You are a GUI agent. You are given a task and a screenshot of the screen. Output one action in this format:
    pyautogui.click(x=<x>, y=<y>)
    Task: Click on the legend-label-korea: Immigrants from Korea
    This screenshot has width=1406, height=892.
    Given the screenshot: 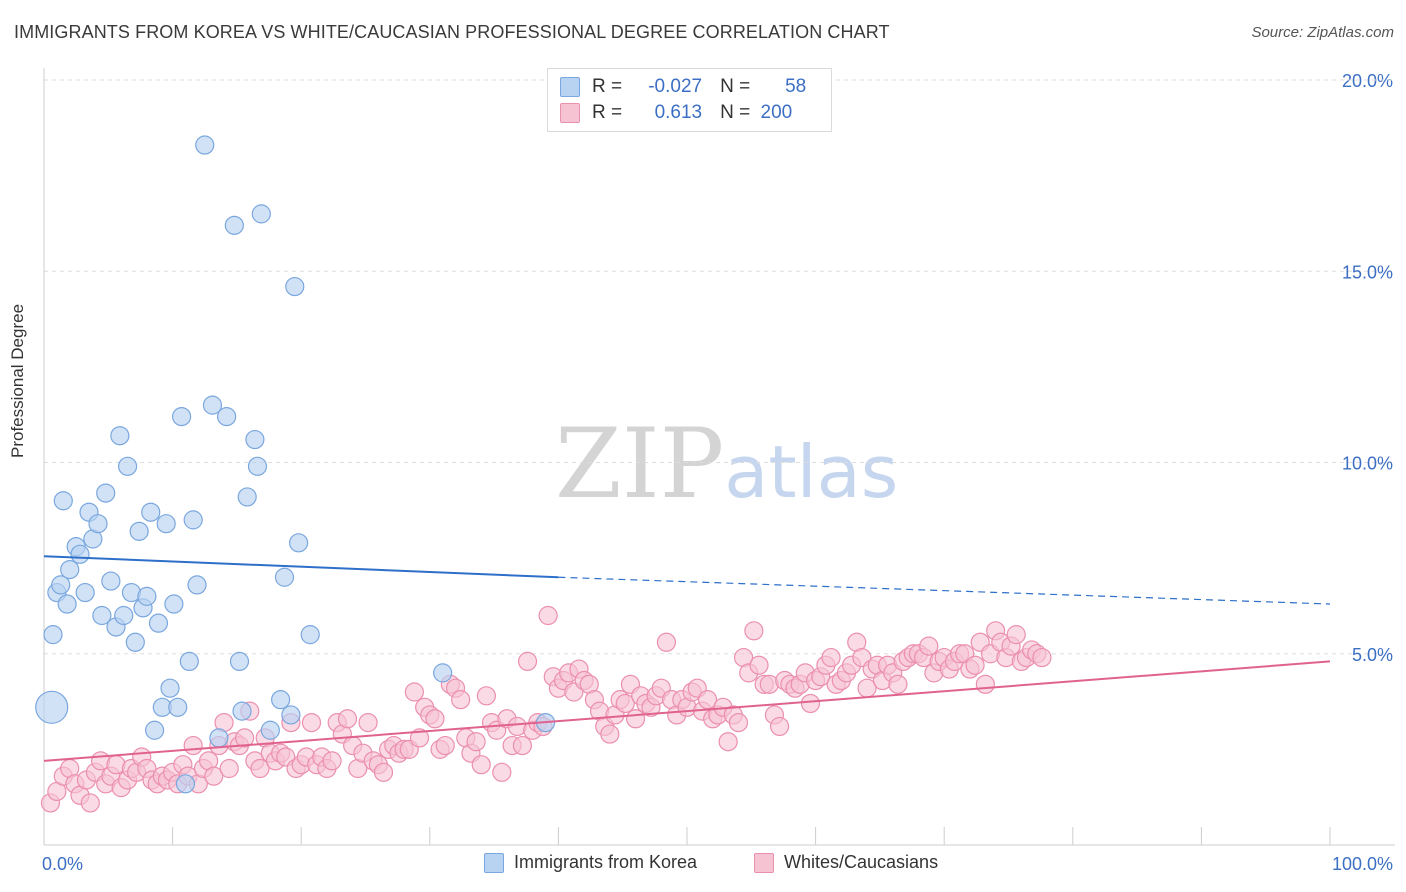 What is the action you would take?
    pyautogui.click(x=606, y=862)
    